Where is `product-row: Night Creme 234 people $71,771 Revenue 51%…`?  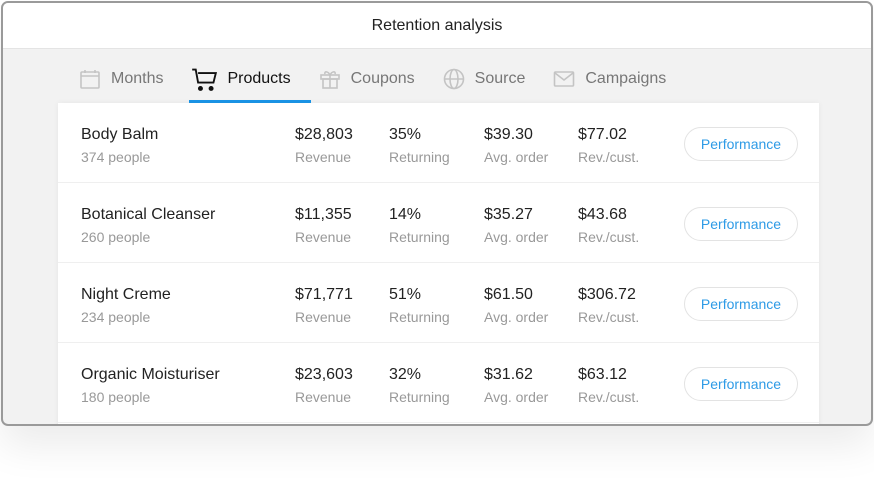 product-row: Night Creme 234 people $71,771 Revenue 51%… is located at coordinates (438, 303).